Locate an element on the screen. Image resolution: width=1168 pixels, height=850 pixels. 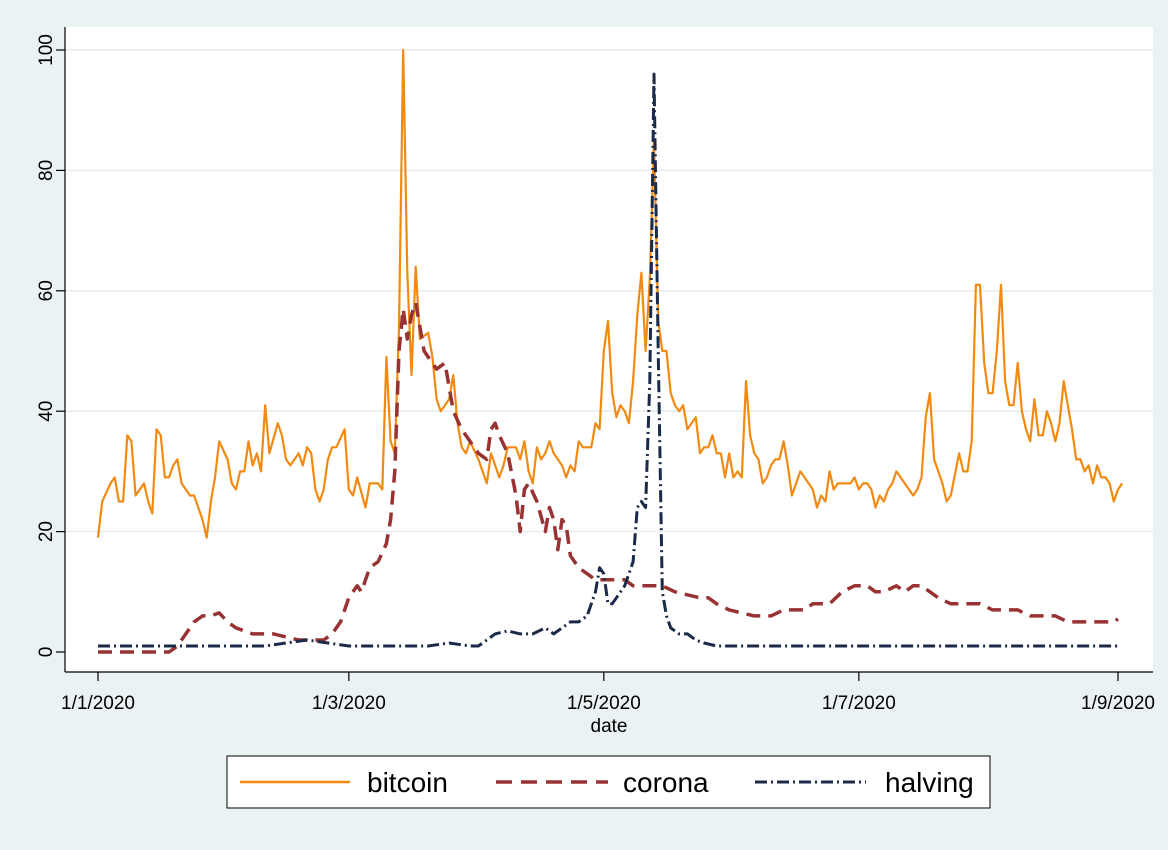
x-tick-label-2: 1/5/2020 is located at coordinates (604, 703).